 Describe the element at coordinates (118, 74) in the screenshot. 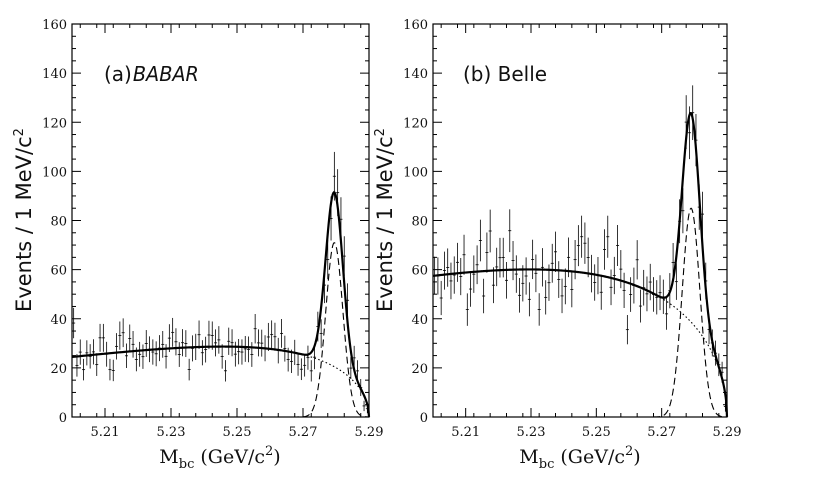

I see `panel-title: (a)` at that location.